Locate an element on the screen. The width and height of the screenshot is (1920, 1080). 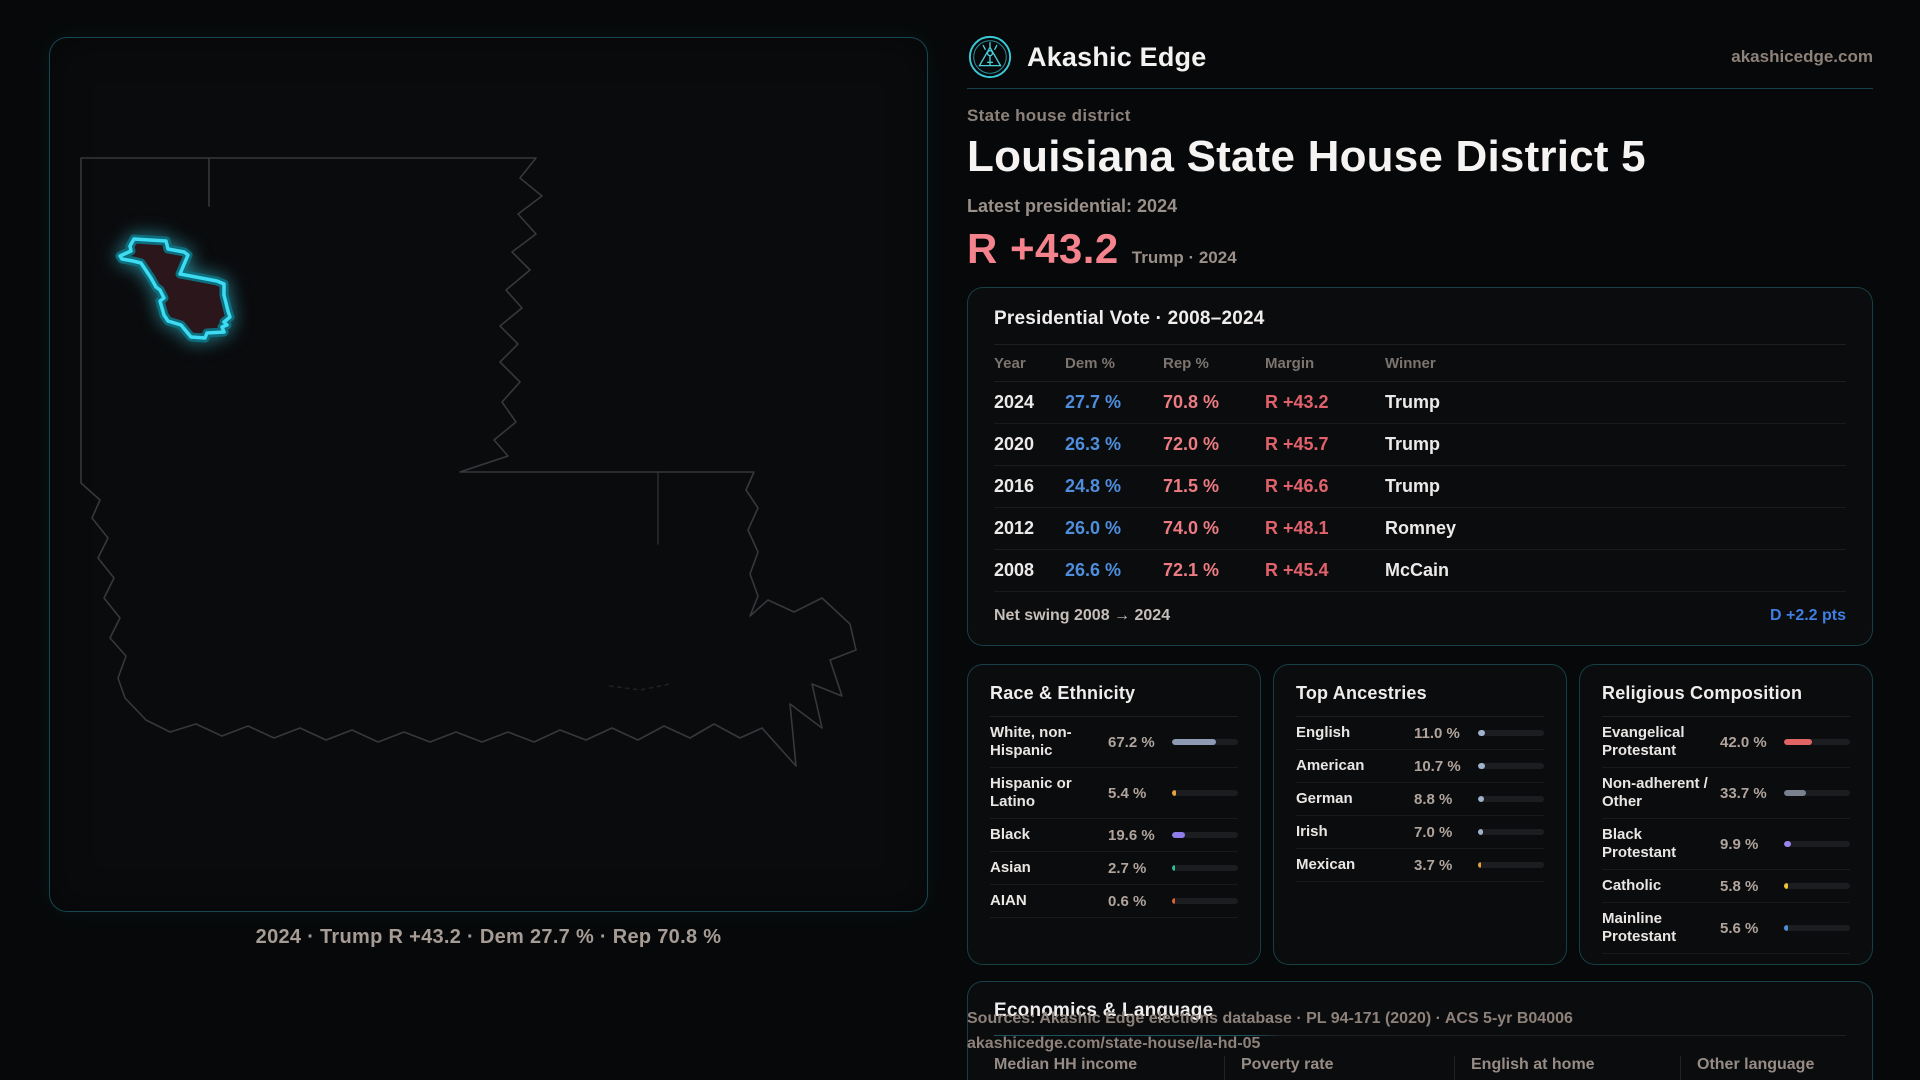
stat-row: Non-adherent / Other 33.7 % is located at coordinates (1726, 793).